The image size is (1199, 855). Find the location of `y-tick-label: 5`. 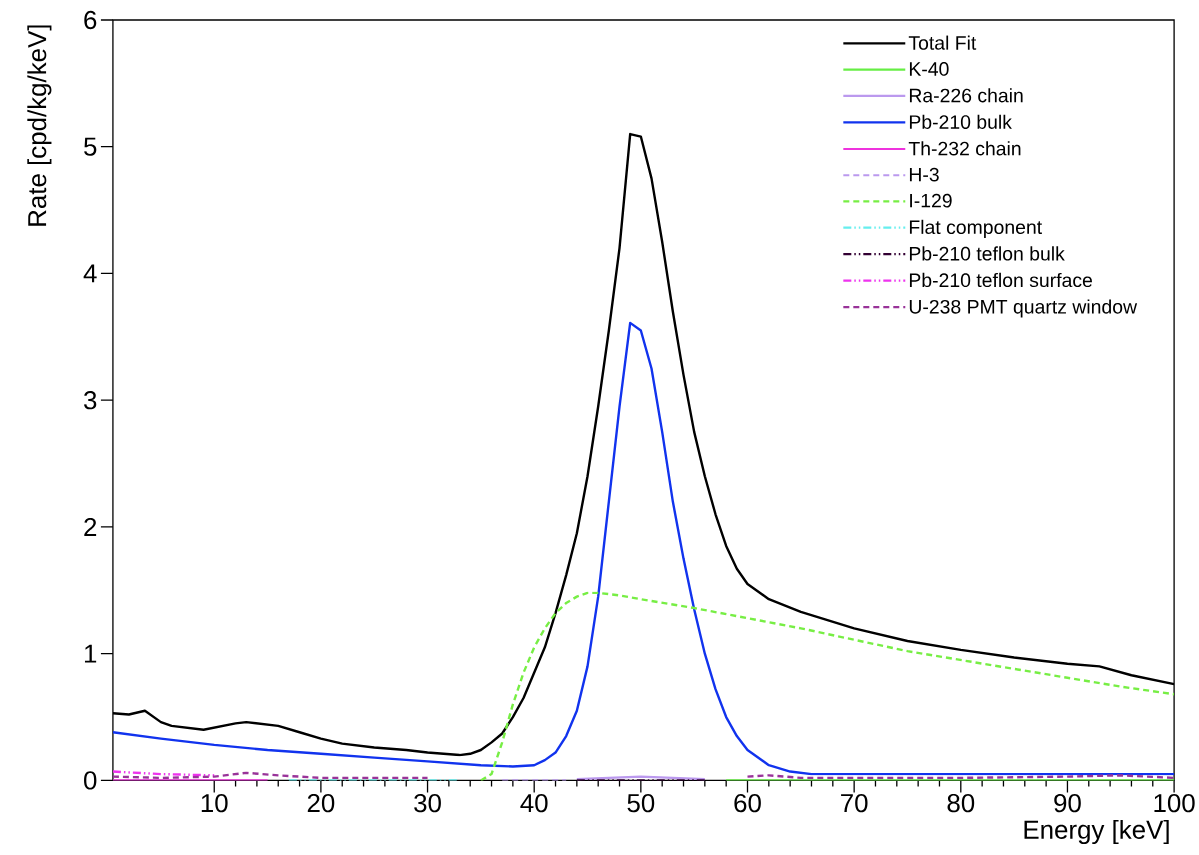

y-tick-label: 5 is located at coordinates (90, 146).